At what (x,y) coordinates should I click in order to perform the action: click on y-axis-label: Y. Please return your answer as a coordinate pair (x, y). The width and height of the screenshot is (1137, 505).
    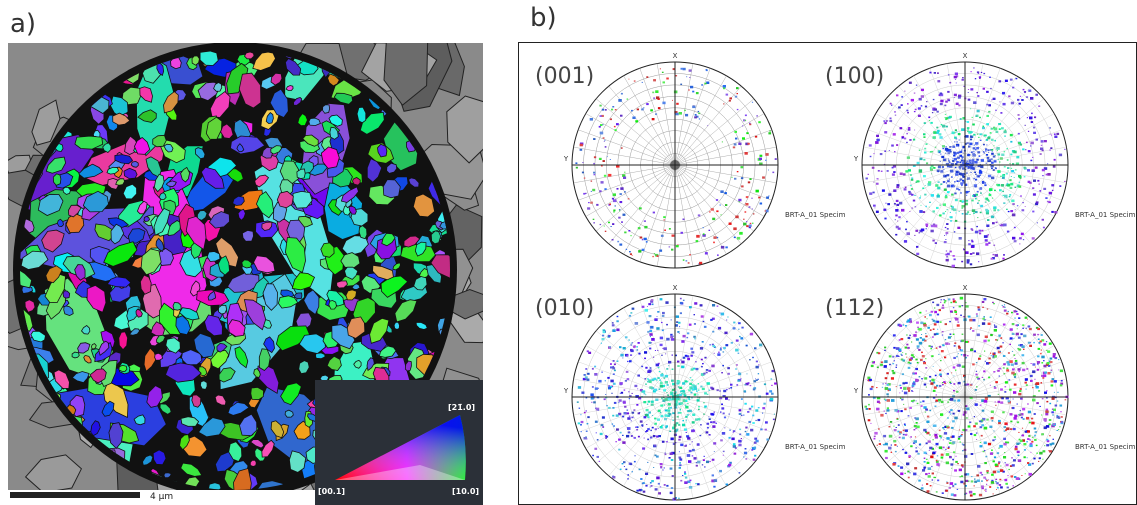
    Looking at the image, I should click on (856, 159).